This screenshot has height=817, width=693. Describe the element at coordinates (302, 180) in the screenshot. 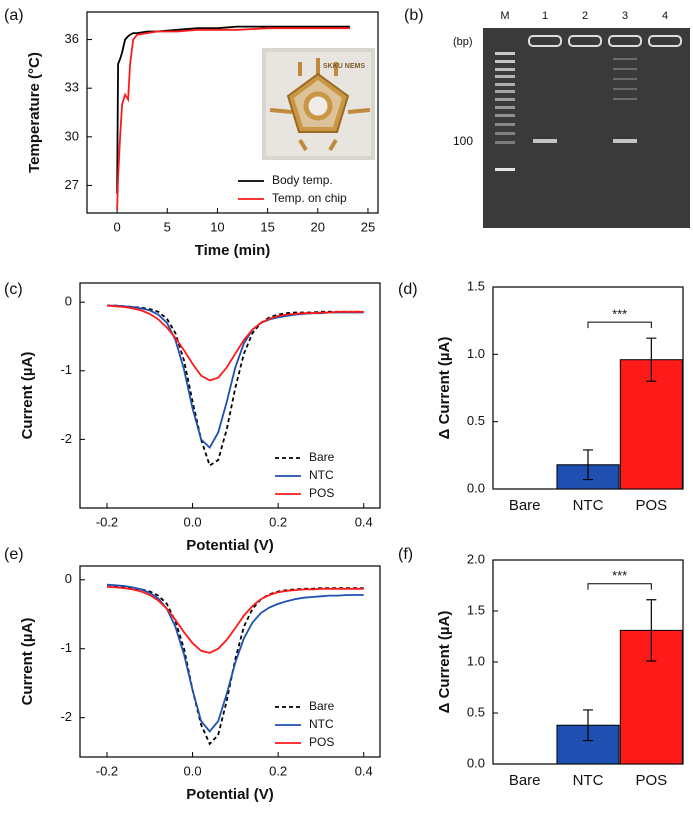

I see `legend-label: Body temp.` at that location.